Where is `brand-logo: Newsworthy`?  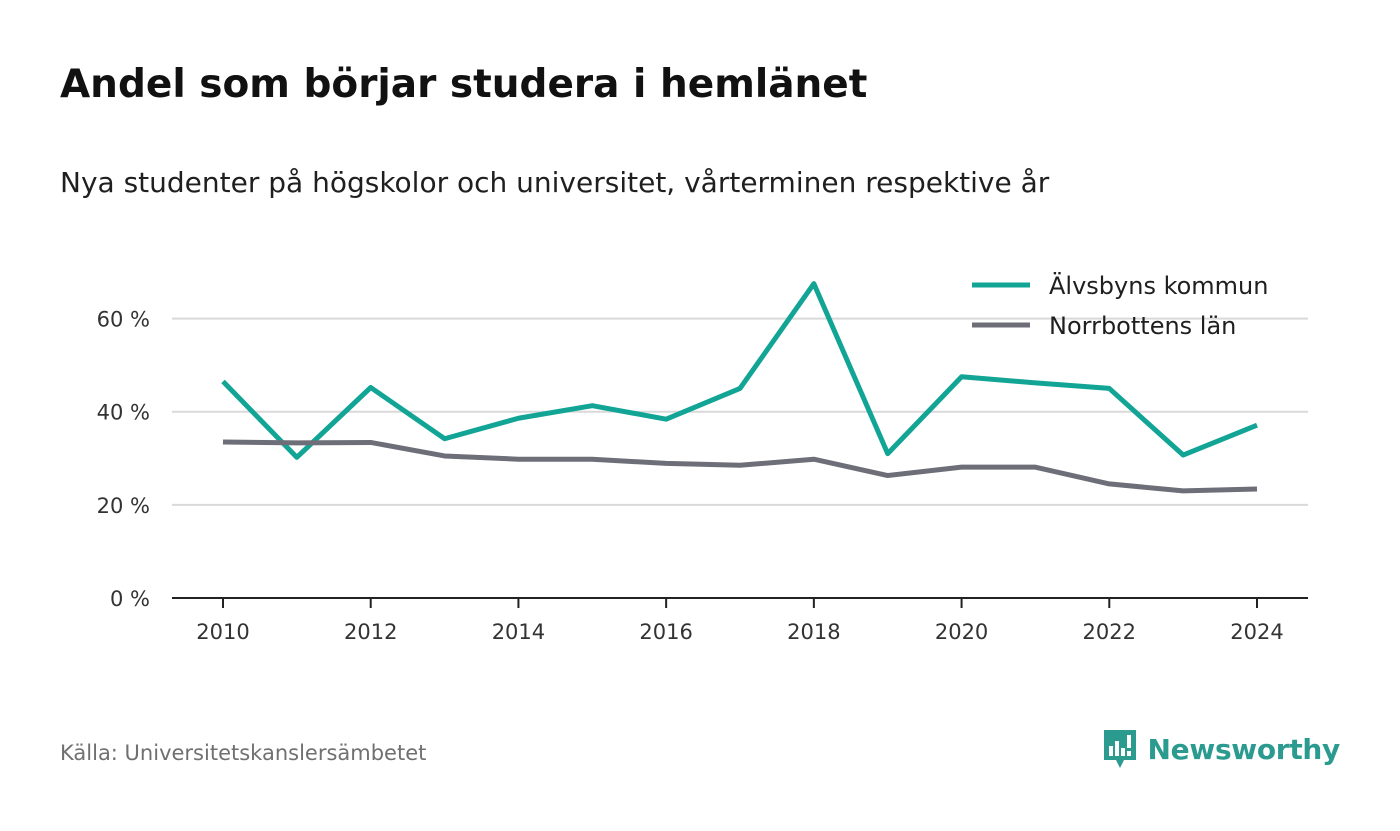 brand-logo: Newsworthy is located at coordinates (1221, 749).